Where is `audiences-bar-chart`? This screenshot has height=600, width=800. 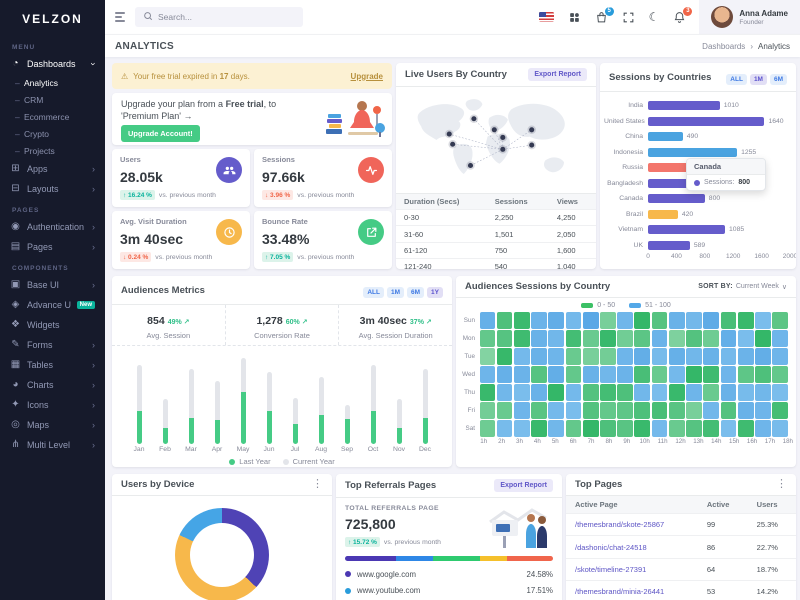 audiences-bar-chart is located at coordinates (282, 395).